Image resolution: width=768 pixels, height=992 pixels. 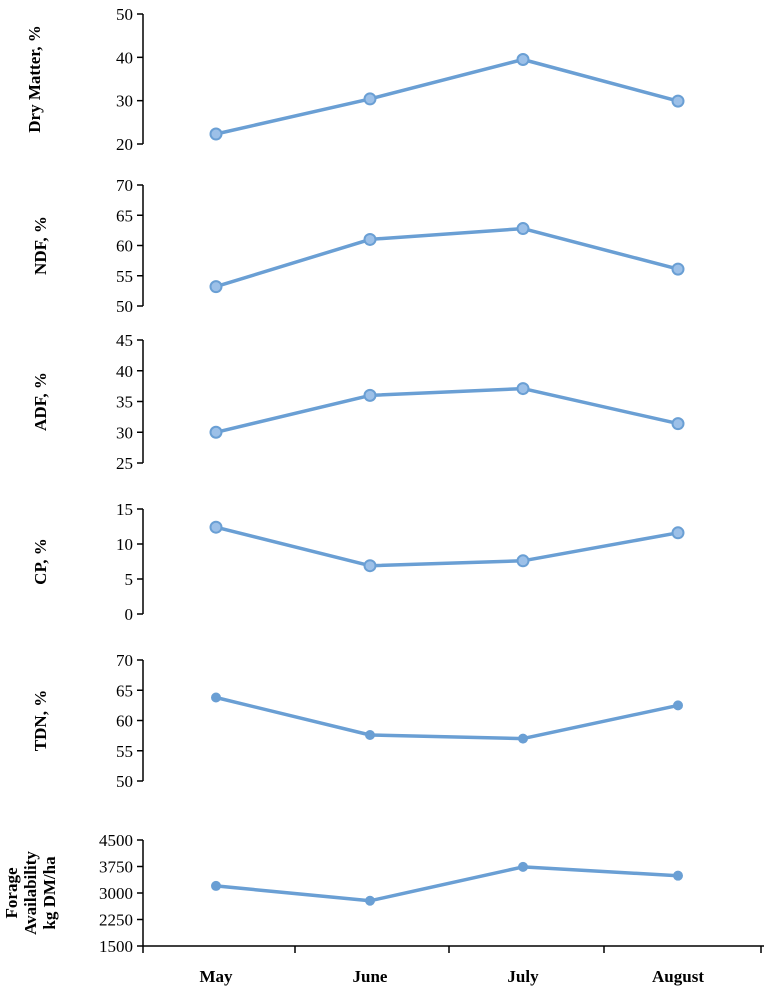 I want to click on y-tick-label: 25, so click(x=124, y=463).